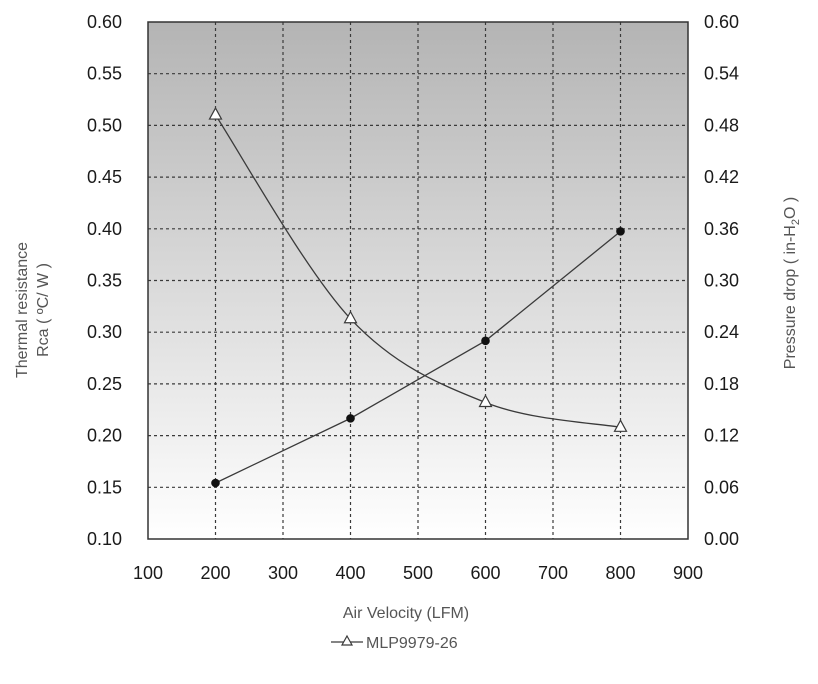 The image size is (818, 684). Describe the element at coordinates (43, 310) in the screenshot. I see `left-axis-title-line2: Rca ( ºC/ W )` at that location.